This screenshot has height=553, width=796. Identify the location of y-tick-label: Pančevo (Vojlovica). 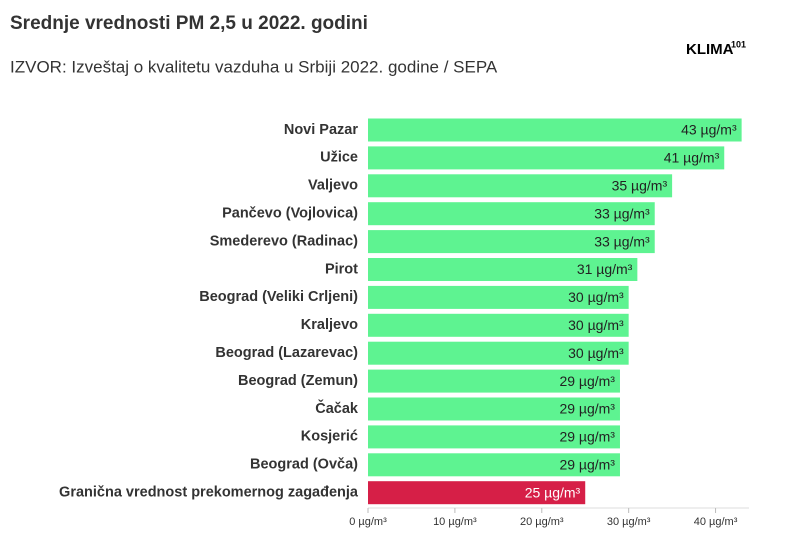
(290, 214).